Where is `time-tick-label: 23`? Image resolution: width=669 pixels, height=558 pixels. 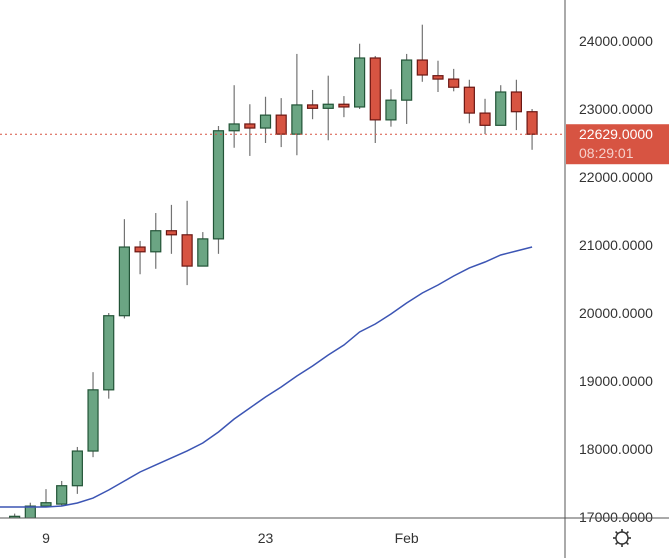
time-tick-label: 23 is located at coordinates (266, 538).